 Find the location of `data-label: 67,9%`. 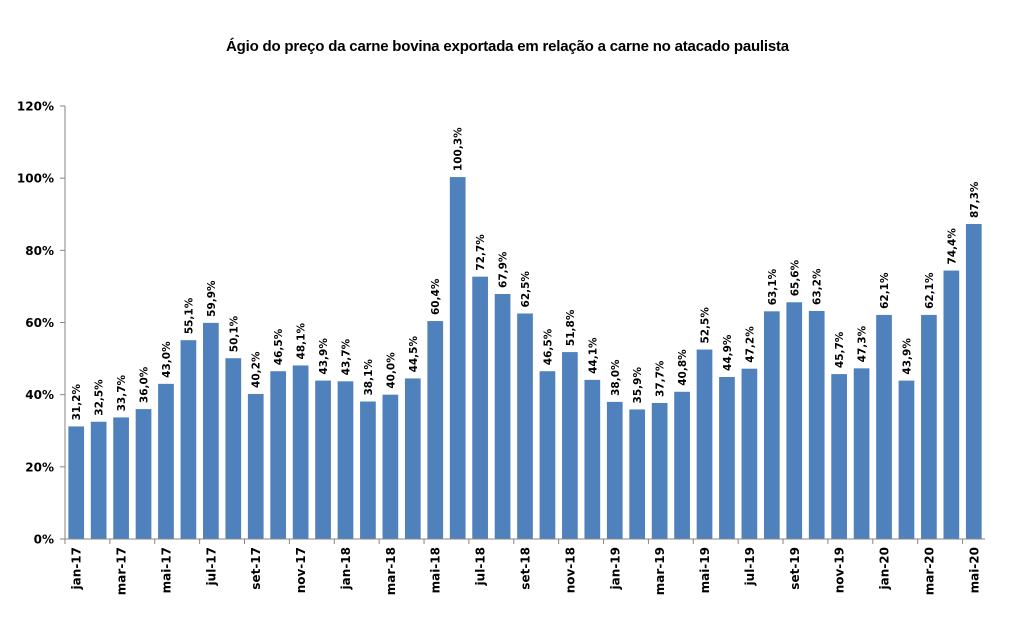

data-label: 67,9% is located at coordinates (504, 269).